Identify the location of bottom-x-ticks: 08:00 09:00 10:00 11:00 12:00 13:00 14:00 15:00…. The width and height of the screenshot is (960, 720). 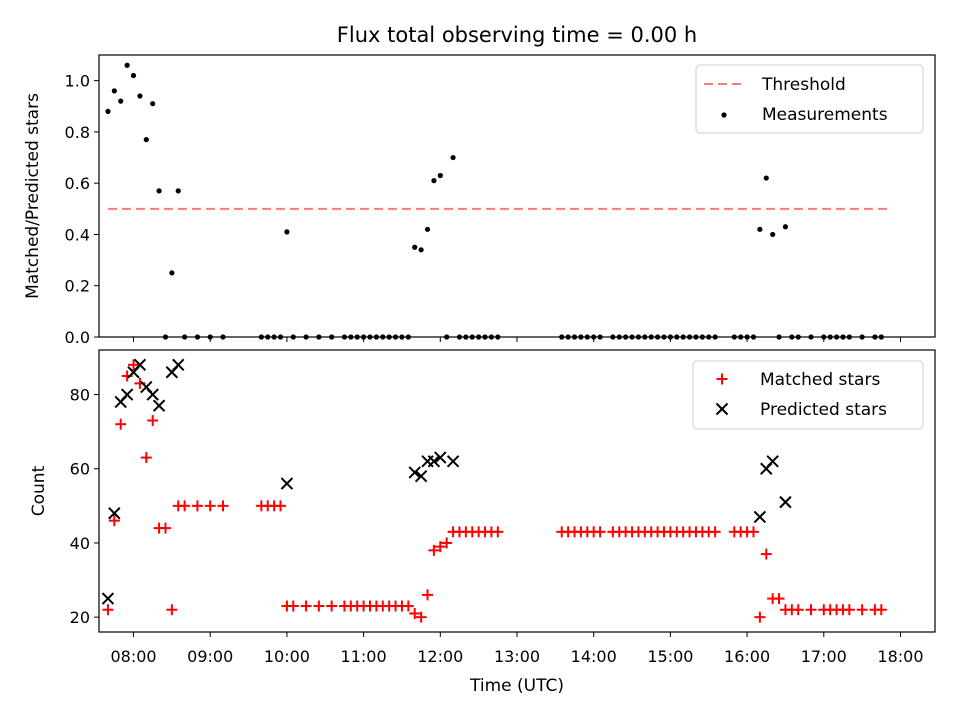
(517, 649).